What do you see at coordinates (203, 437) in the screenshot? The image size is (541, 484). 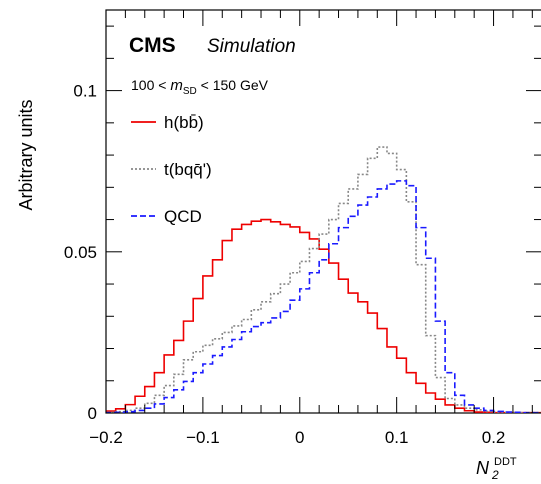 I see `x-tick-label: −0.1` at bounding box center [203, 437].